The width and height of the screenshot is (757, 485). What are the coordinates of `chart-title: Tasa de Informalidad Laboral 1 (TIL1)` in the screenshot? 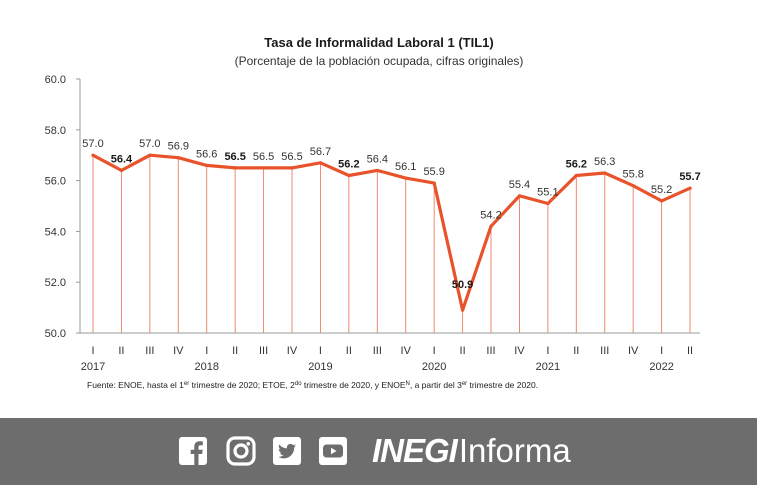 It's located at (378, 42).